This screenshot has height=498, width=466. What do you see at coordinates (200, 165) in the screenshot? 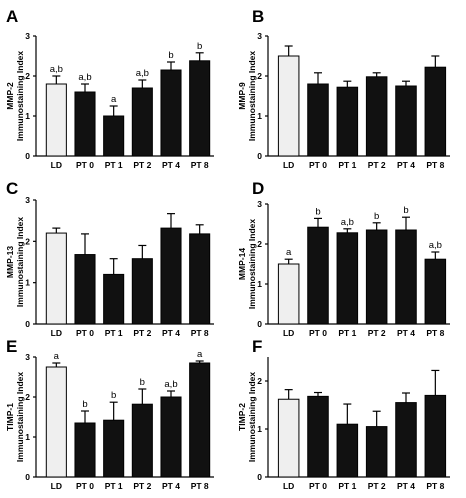
I see `panel-a-xtick-label: PT 8` at bounding box center [200, 165].